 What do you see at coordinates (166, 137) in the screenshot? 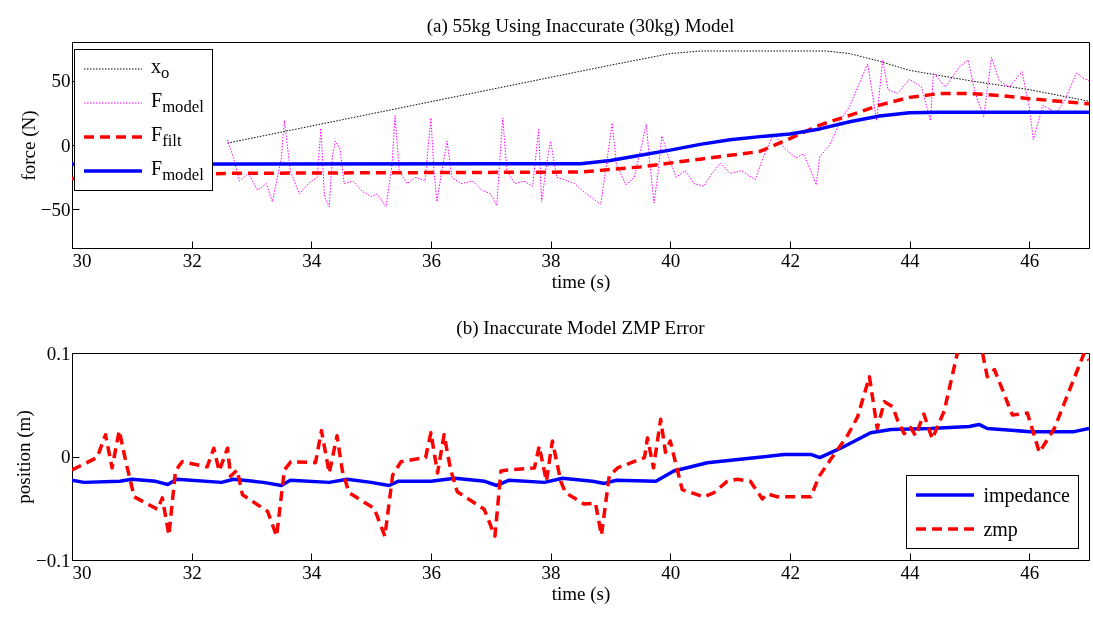
I see `legend-label: F$_{filt}$` at bounding box center [166, 137].